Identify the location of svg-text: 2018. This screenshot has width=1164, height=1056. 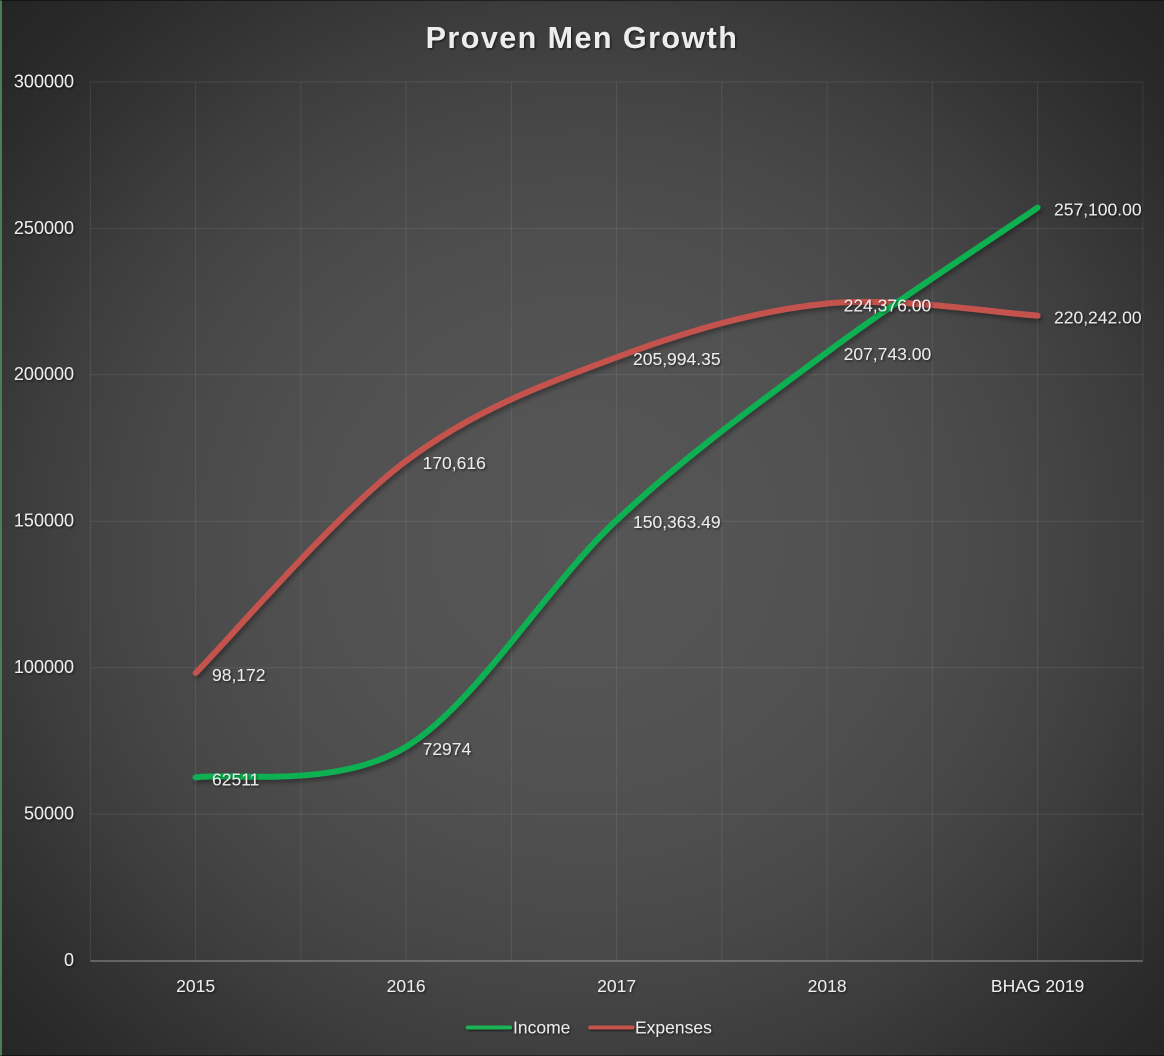
(827, 986).